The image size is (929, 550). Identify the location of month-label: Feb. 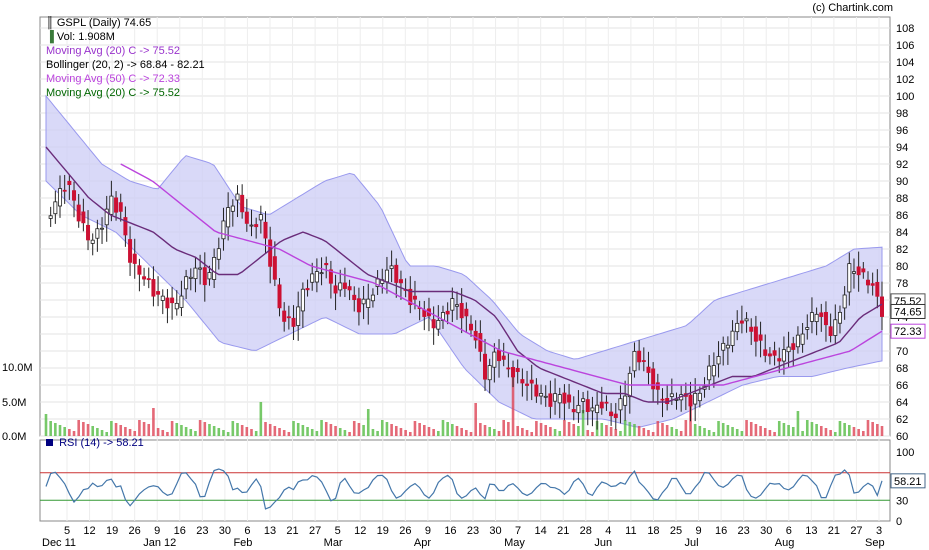
(242, 543).